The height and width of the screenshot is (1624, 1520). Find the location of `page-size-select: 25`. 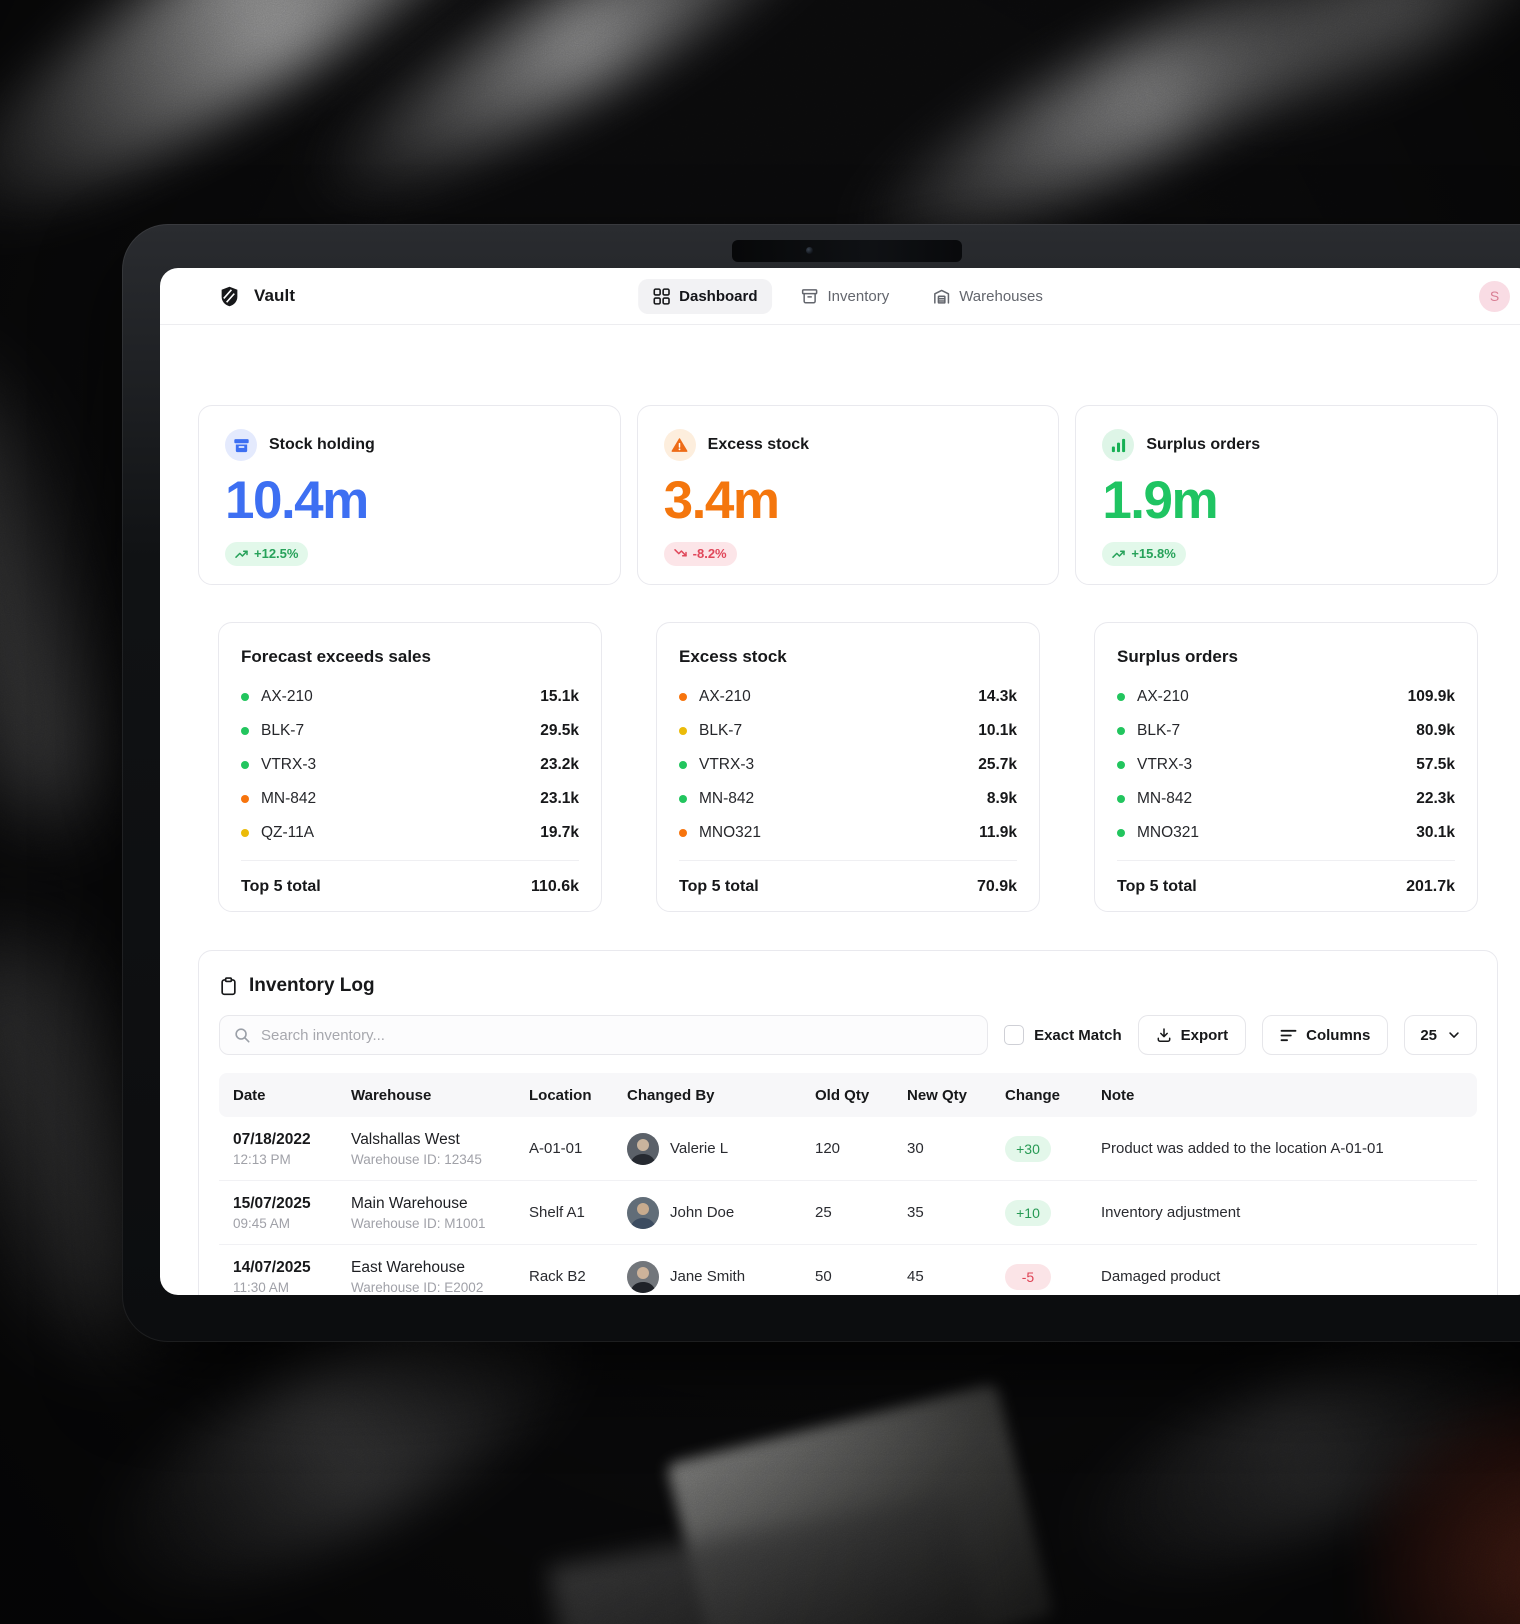

page-size-select: 25 is located at coordinates (1440, 1035).